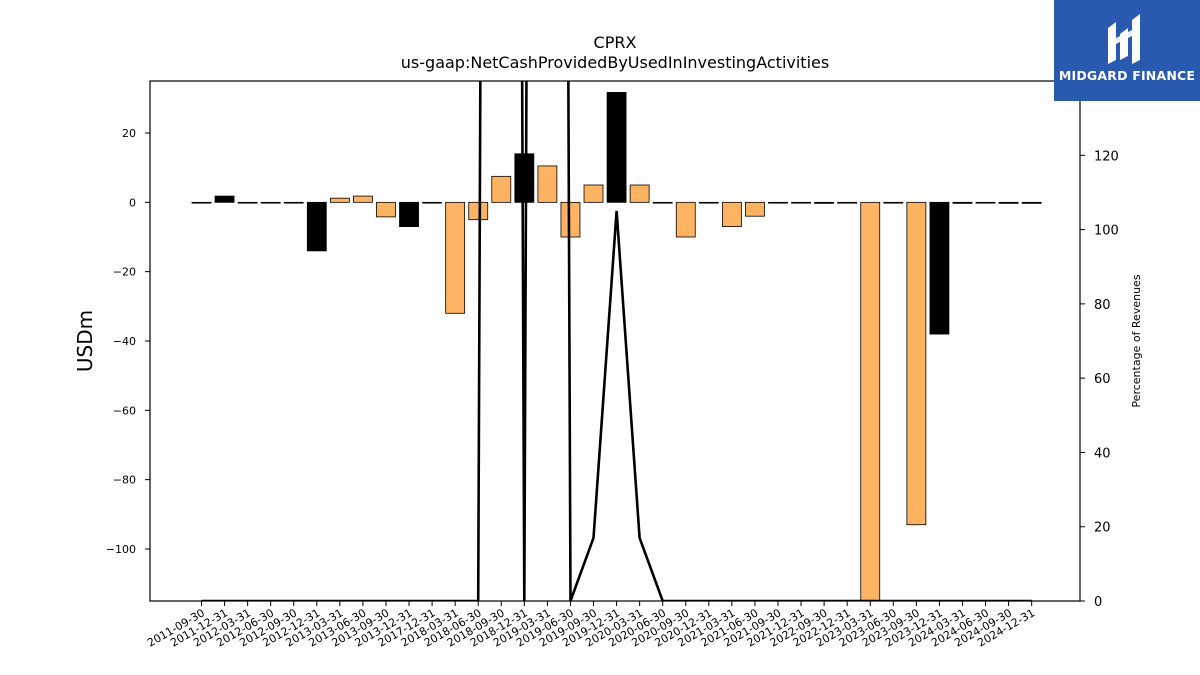 Image resolution: width=1200 pixels, height=675 pixels. I want to click on y-tick-label: −20, so click(124, 272).